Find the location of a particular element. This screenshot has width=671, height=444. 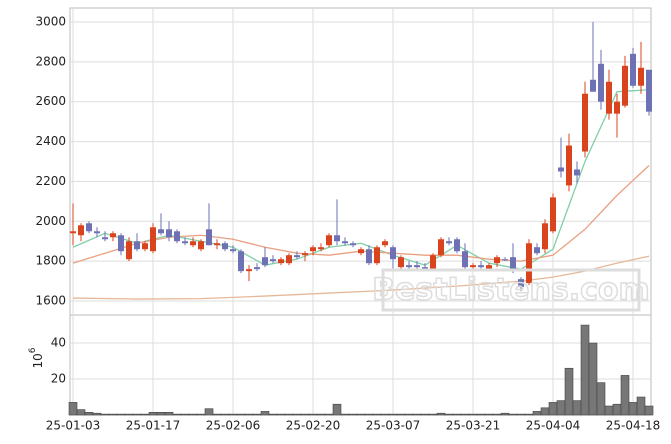

unit-exponent: 6 is located at coordinates (33, 350).